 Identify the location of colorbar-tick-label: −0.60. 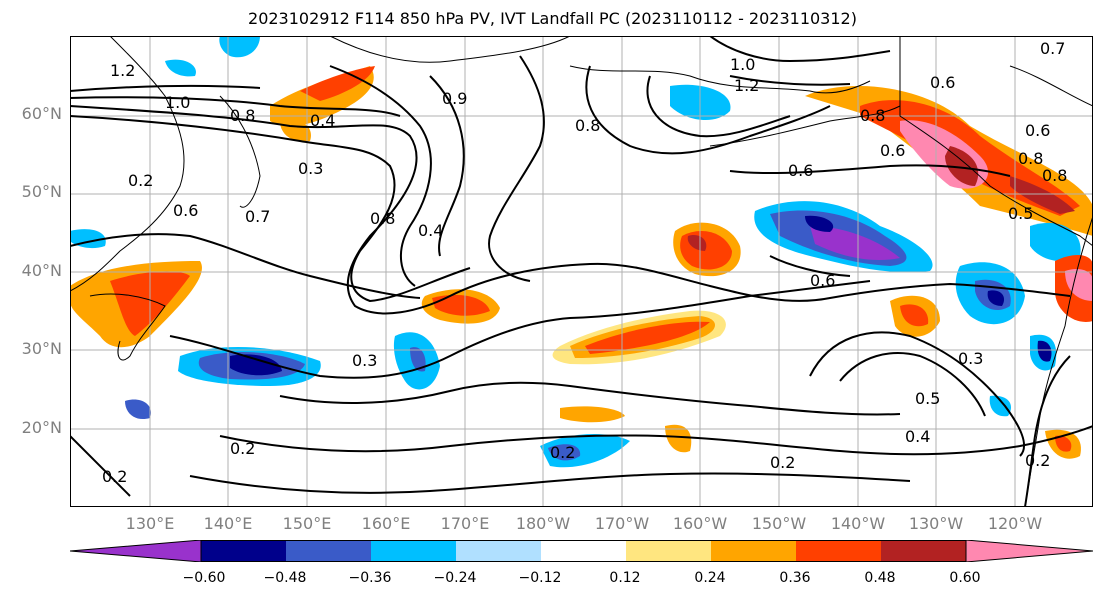
(204, 578).